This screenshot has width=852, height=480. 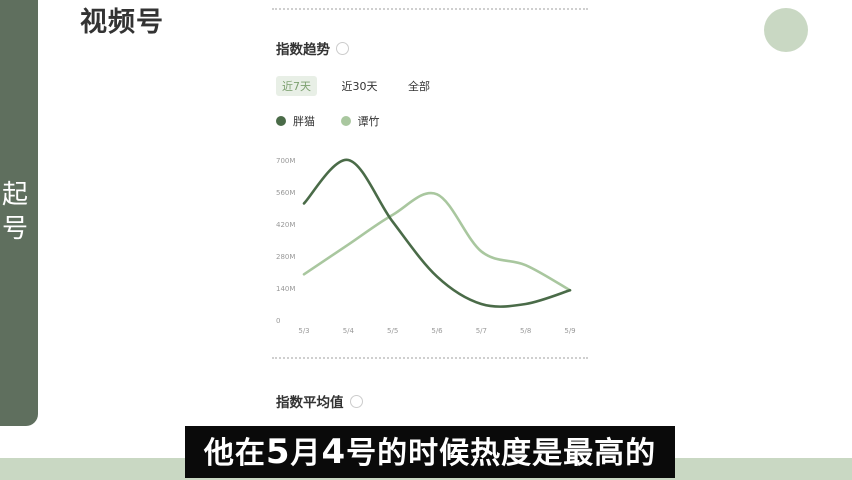 I want to click on average-title-text: 指数平均值, so click(x=310, y=403).